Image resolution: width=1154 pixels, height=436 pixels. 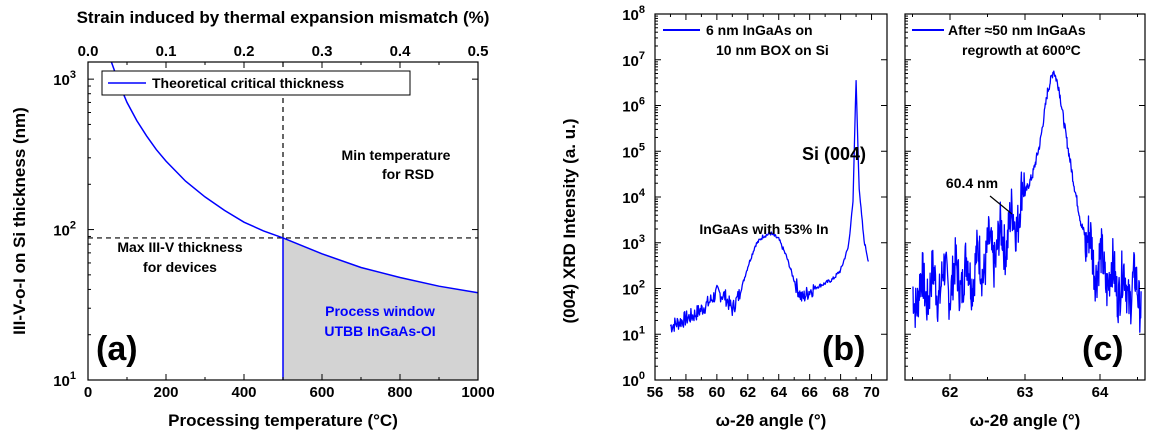 I want to click on x2-tick-label: 0.4, so click(x=401, y=51).